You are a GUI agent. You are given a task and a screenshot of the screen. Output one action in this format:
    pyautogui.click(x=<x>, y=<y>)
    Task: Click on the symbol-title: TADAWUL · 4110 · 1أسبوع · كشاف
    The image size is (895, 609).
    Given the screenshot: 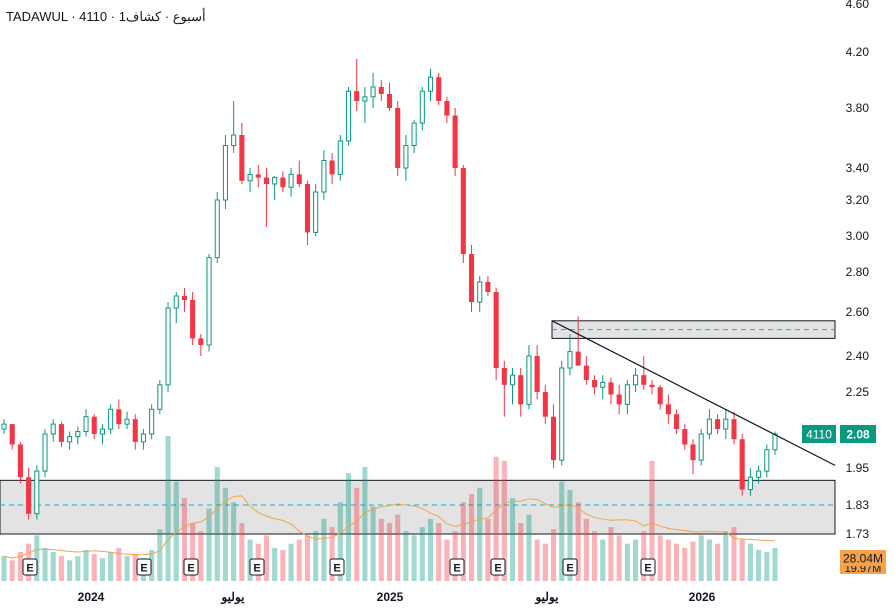 What is the action you would take?
    pyautogui.click(x=106, y=16)
    